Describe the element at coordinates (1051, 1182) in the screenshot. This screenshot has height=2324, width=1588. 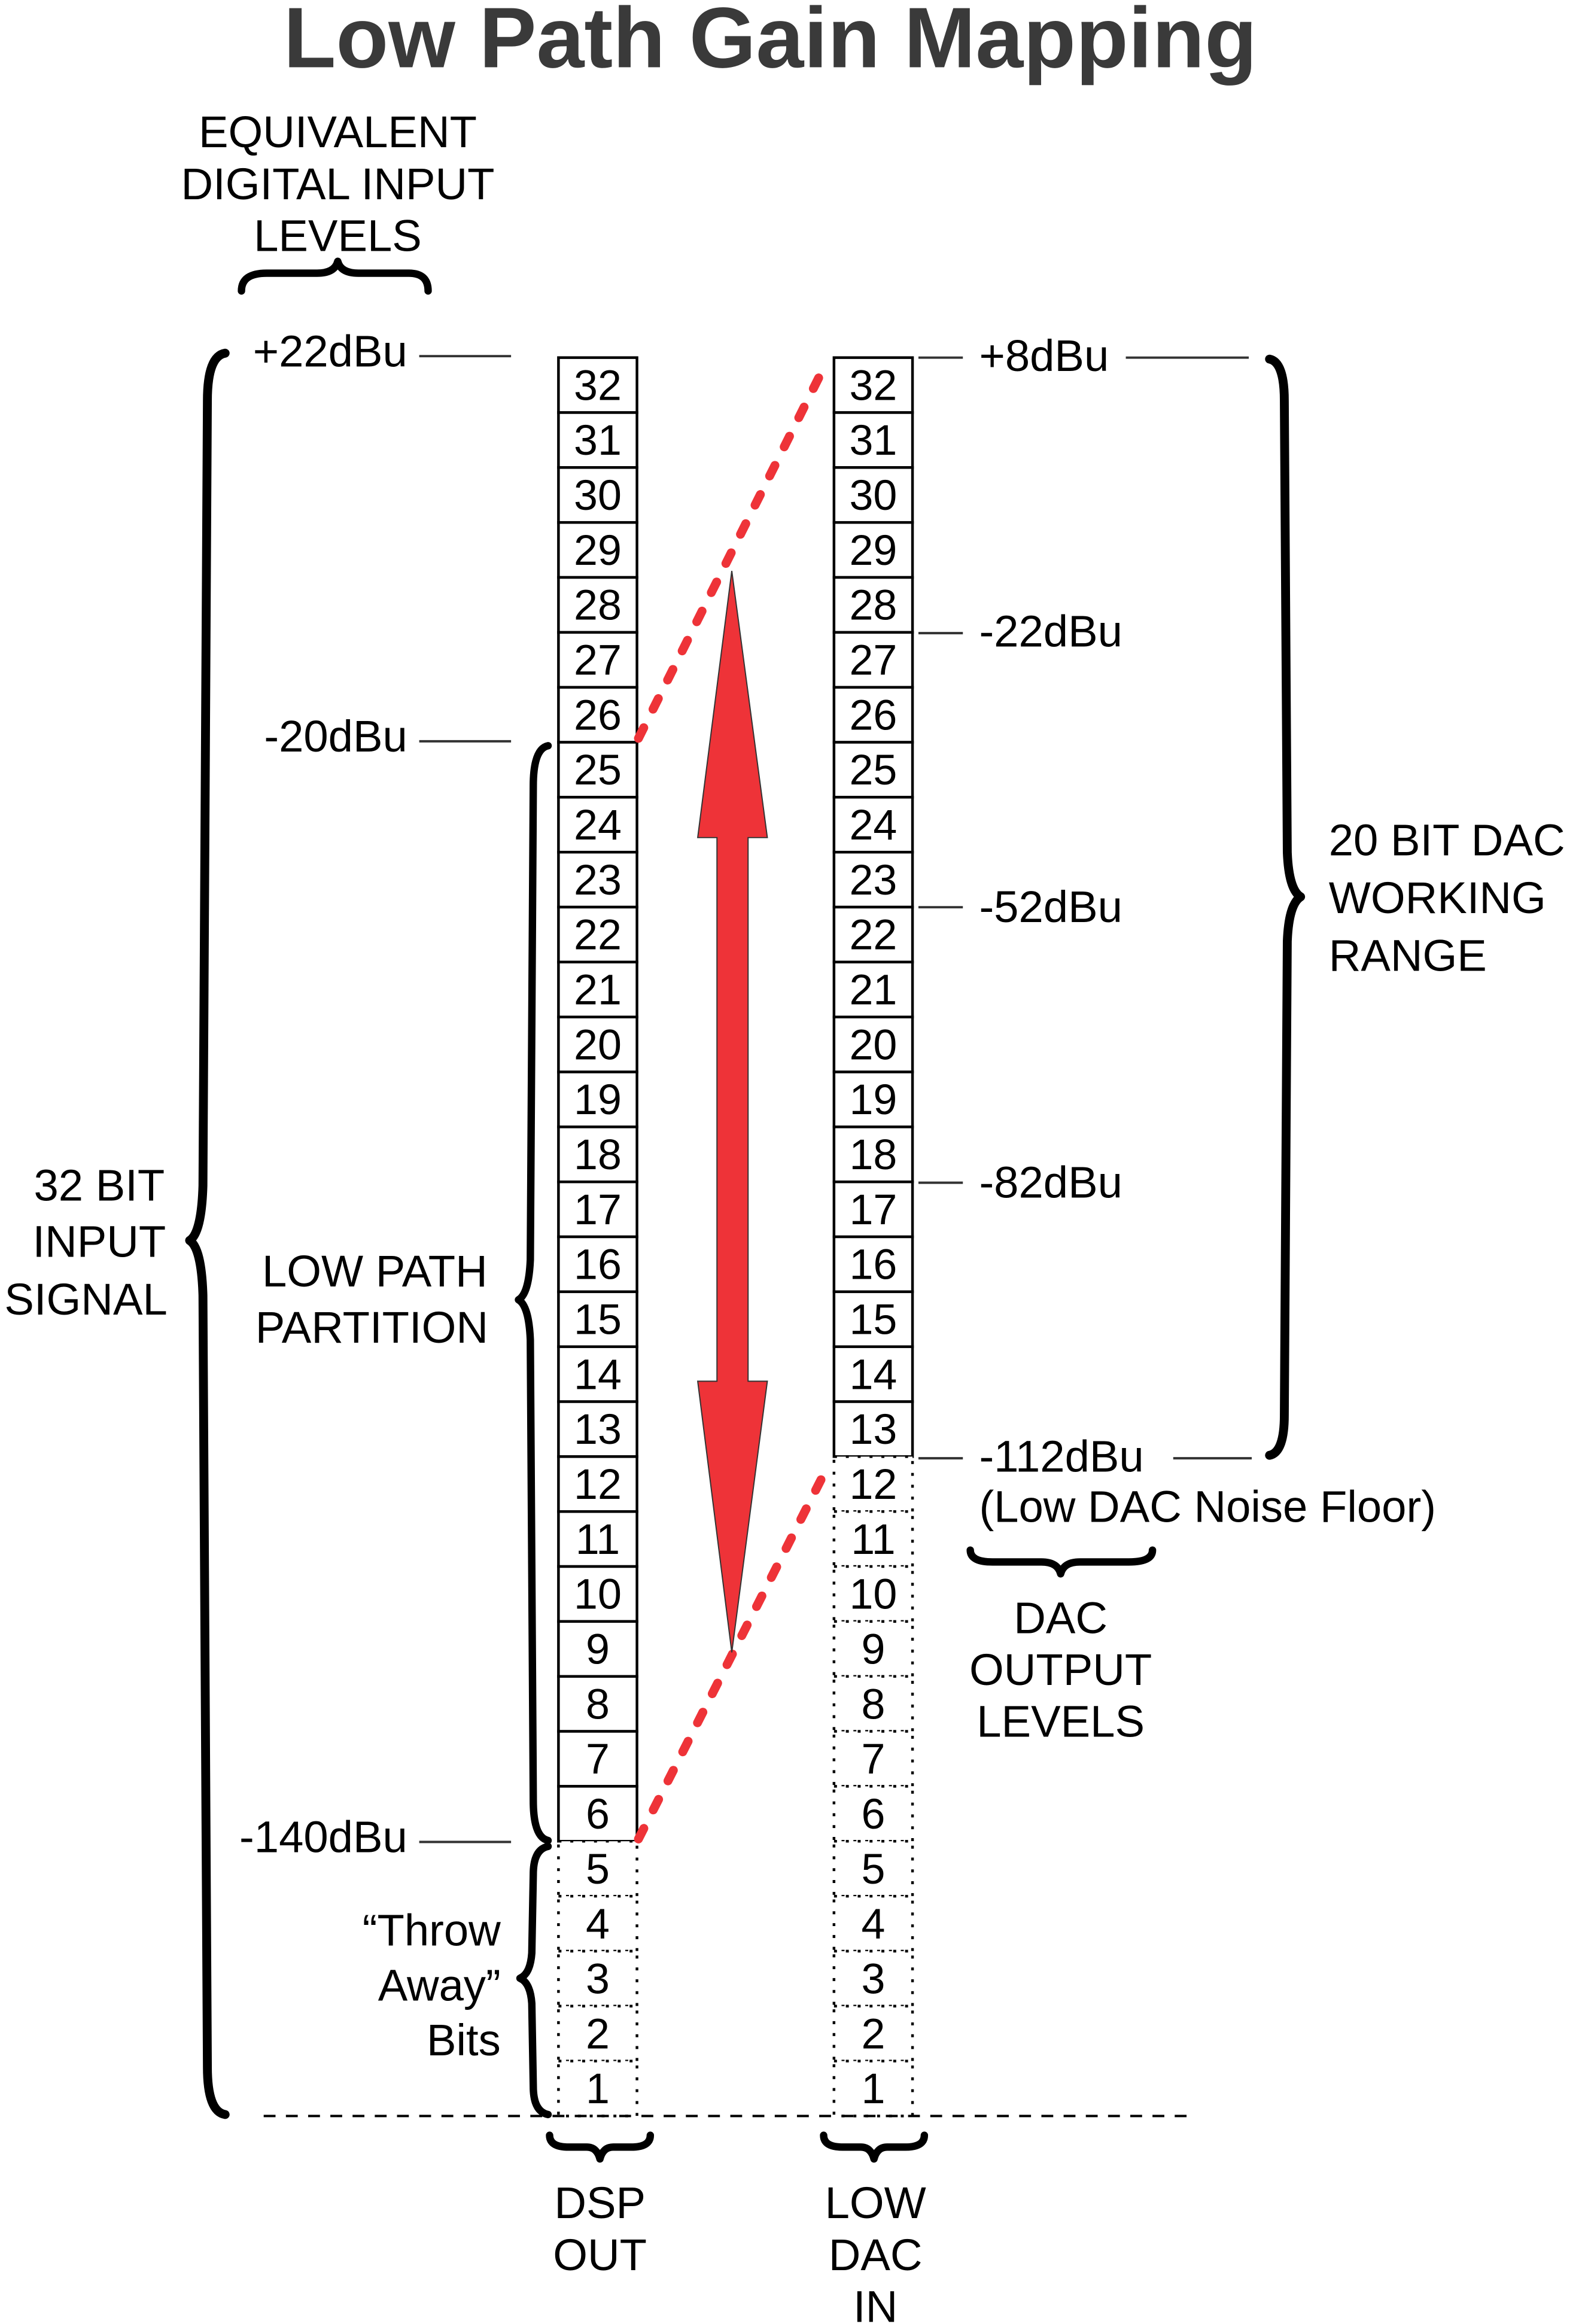
I see `dac-level-minus82: -82dBu` at that location.